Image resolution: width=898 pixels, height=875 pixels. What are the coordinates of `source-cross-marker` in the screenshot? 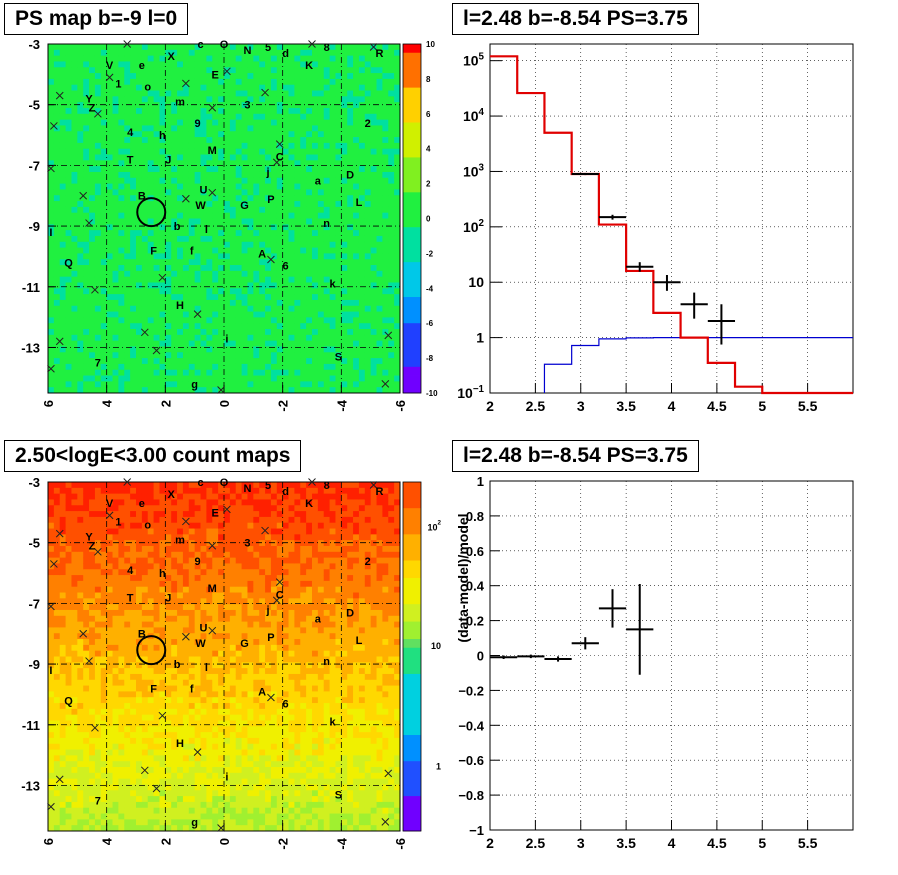 It's located at (186, 198).